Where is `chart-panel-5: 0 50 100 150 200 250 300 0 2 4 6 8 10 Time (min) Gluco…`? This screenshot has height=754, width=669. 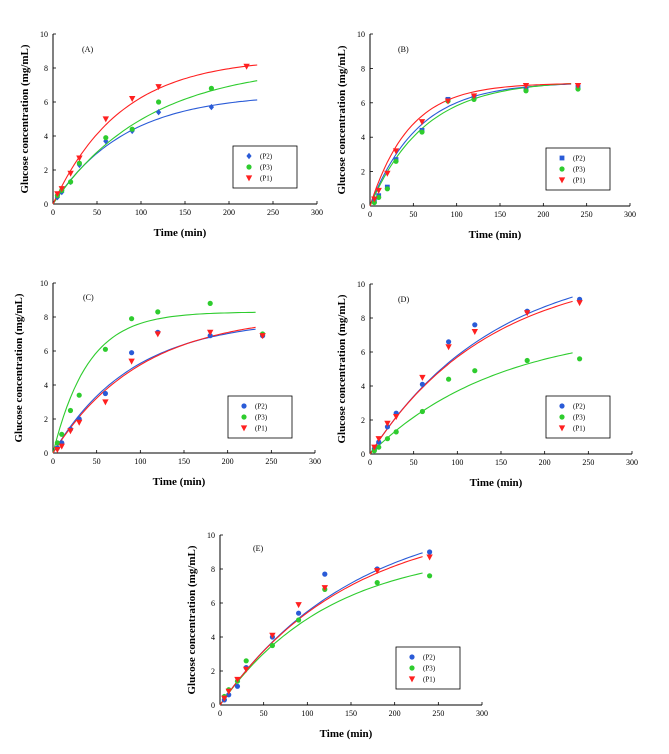
chart-panel-5: 0 50 100 150 200 250 300 0 2 4 6 8 10 Time (min) Gluco… is located at coordinates (337, 635).